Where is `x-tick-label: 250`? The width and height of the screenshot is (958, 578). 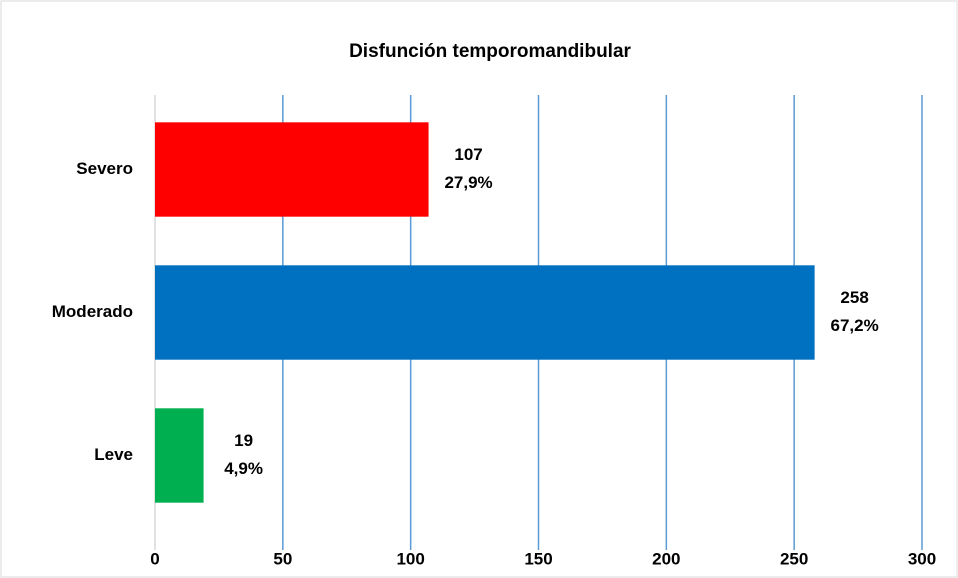
x-tick-label: 250 is located at coordinates (794, 558).